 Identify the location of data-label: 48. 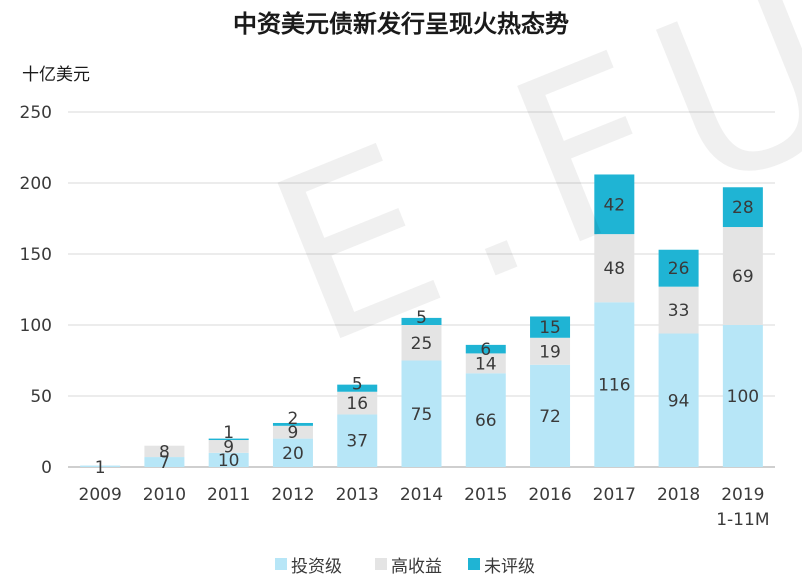
(614, 269).